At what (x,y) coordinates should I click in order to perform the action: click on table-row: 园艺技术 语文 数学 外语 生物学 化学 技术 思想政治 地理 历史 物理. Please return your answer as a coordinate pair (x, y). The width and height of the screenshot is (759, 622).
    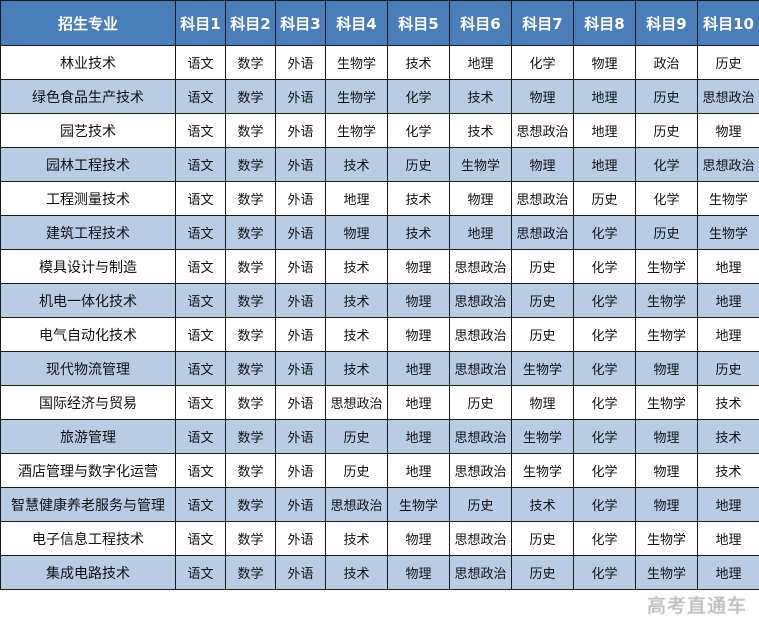
    Looking at the image, I should click on (379, 130).